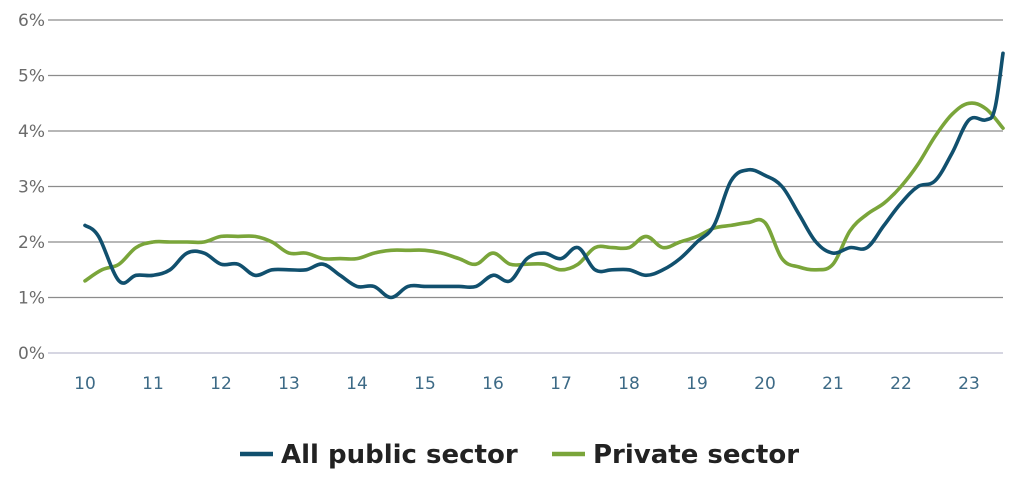 The height and width of the screenshot is (501, 1024). What do you see at coordinates (519, 455) in the screenshot?
I see `legend: All public sector Private sector` at bounding box center [519, 455].